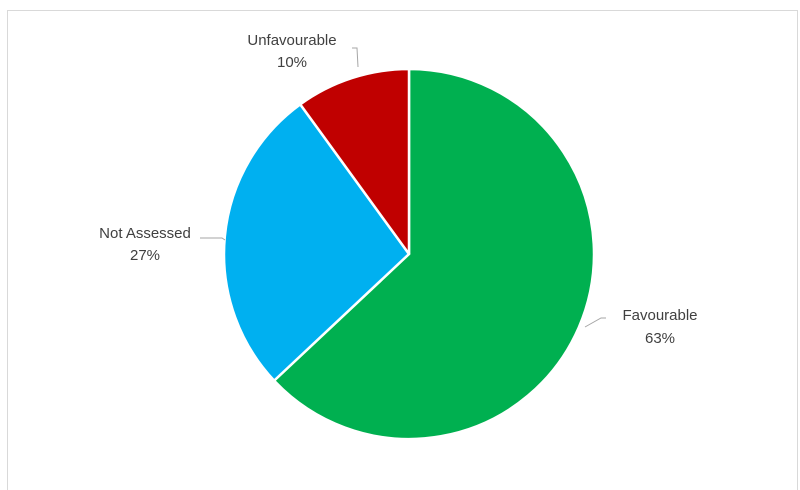  I want to click on leader-unfavourable, so click(355, 57).